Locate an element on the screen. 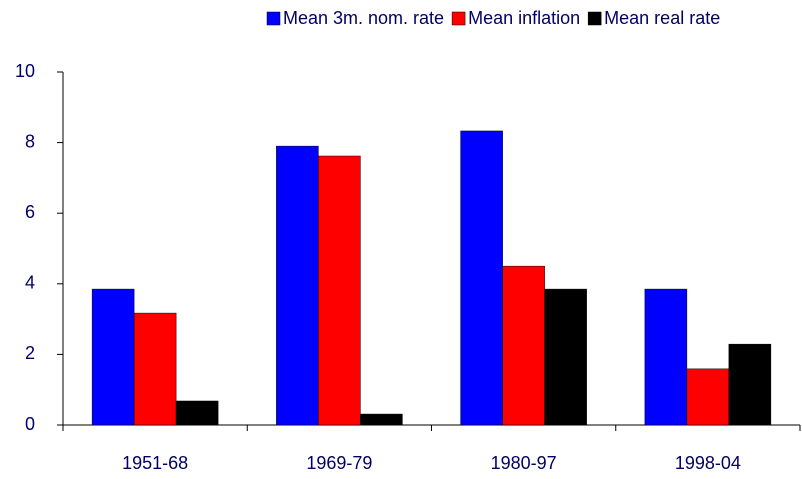  x-tick-label: 1951-68 is located at coordinates (155, 463).